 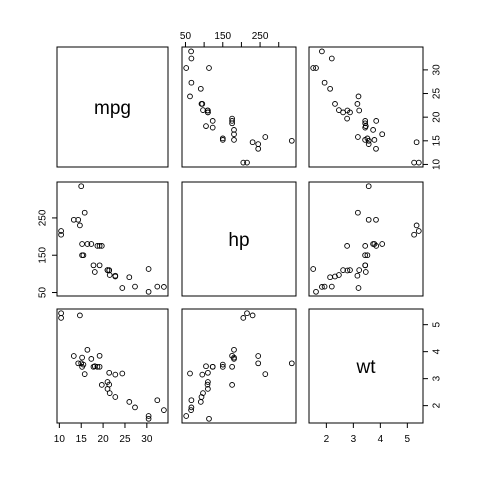 I want to click on tick-label: 50, so click(x=186, y=36).